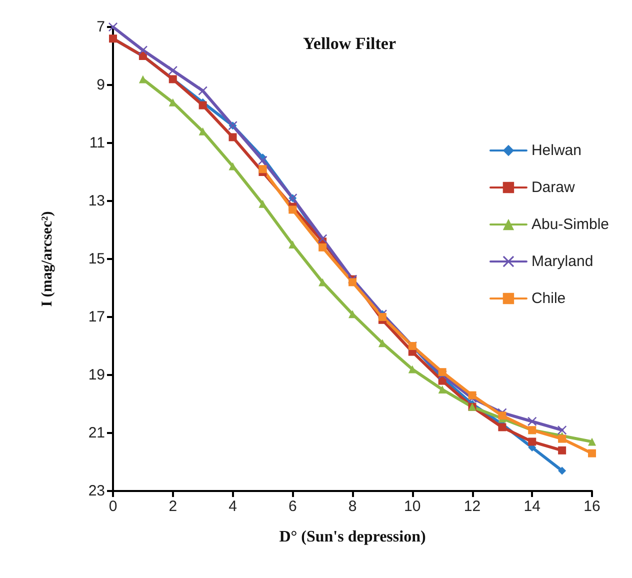 The width and height of the screenshot is (632, 578). What do you see at coordinates (96, 433) in the screenshot?
I see `y-tick-label: 21` at bounding box center [96, 433].